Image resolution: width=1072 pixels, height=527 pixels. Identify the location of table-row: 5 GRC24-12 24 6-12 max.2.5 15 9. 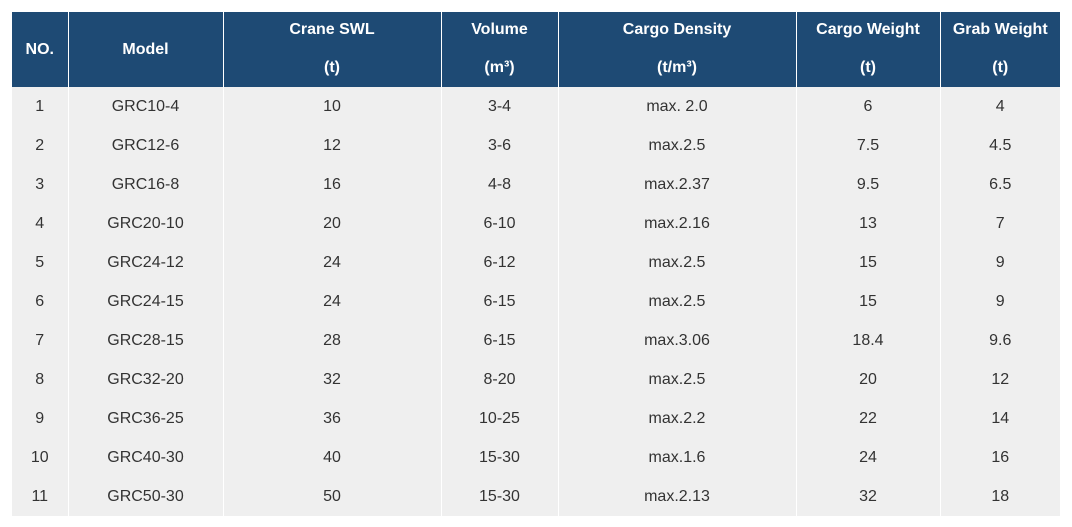
(536, 262).